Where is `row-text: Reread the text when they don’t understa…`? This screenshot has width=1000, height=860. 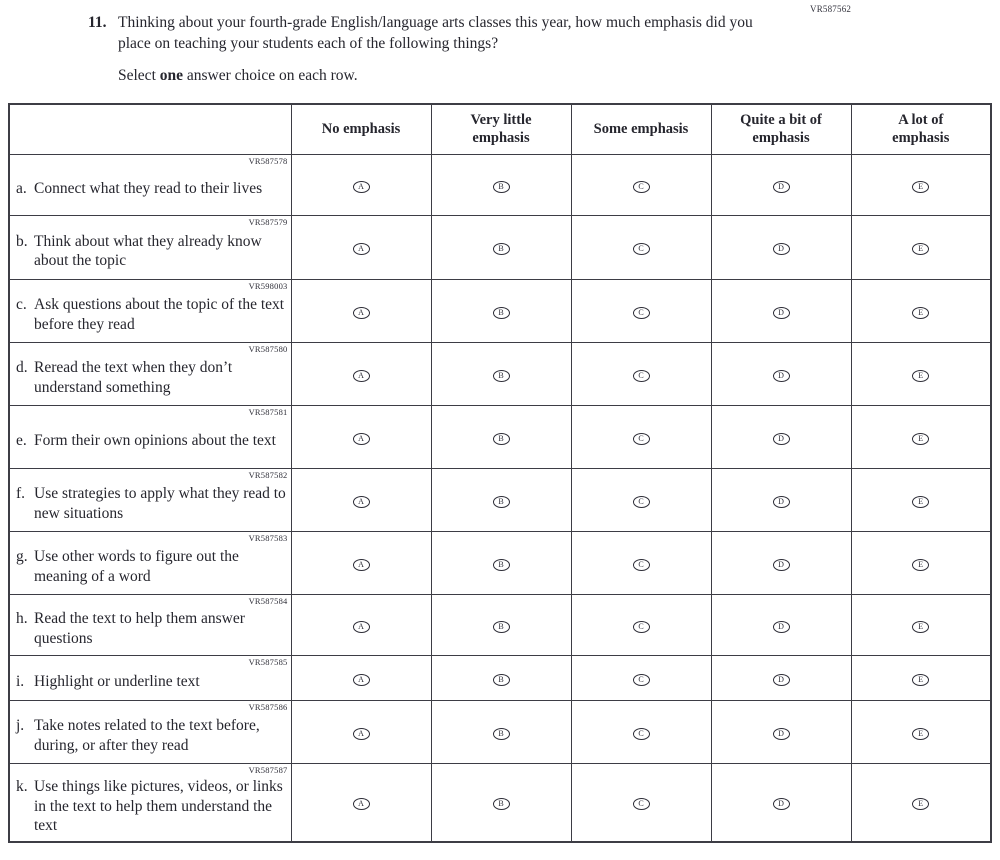
row-text: Reread the text when they don’t understa… is located at coordinates (133, 377).